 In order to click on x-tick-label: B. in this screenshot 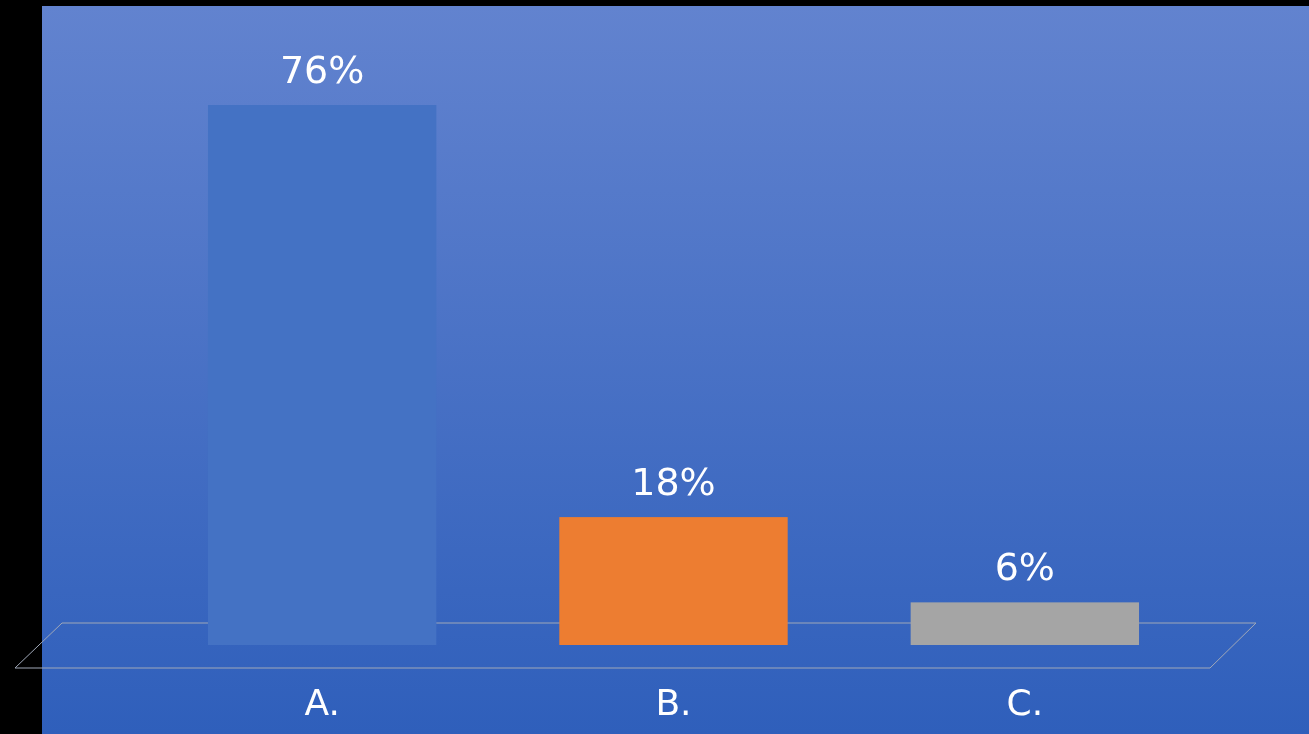, I will do `click(673, 702)`.